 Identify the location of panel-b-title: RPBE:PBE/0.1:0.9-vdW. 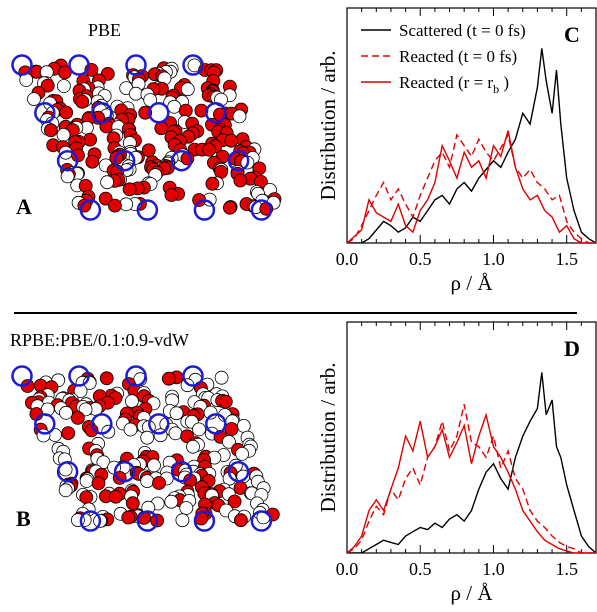
(99, 340).